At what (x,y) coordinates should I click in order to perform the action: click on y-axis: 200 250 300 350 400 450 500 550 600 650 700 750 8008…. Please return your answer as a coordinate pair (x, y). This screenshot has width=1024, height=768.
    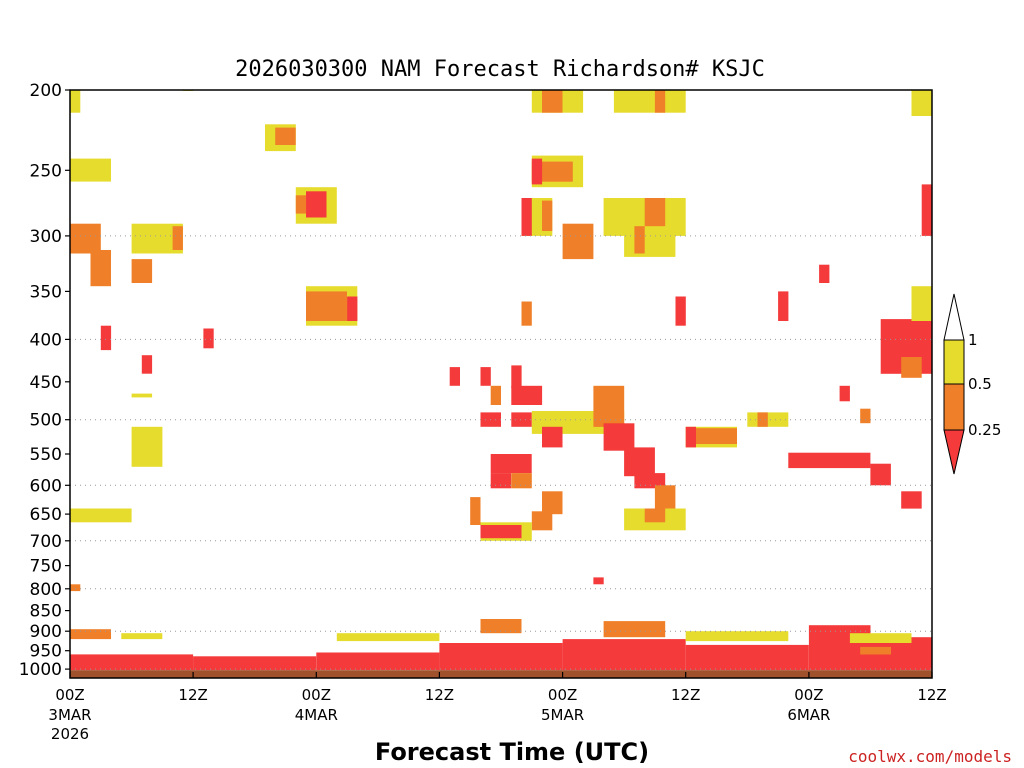
    Looking at the image, I should click on (44, 380).